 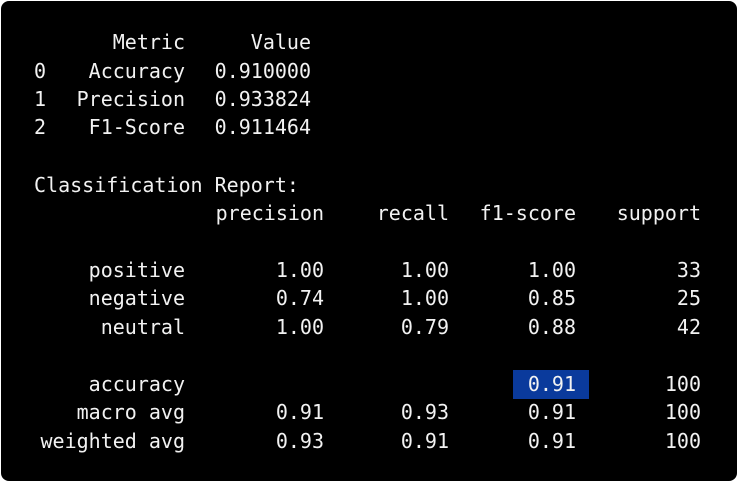 What do you see at coordinates (424, 441) in the screenshot?
I see `report-avg-recall: 0.91` at bounding box center [424, 441].